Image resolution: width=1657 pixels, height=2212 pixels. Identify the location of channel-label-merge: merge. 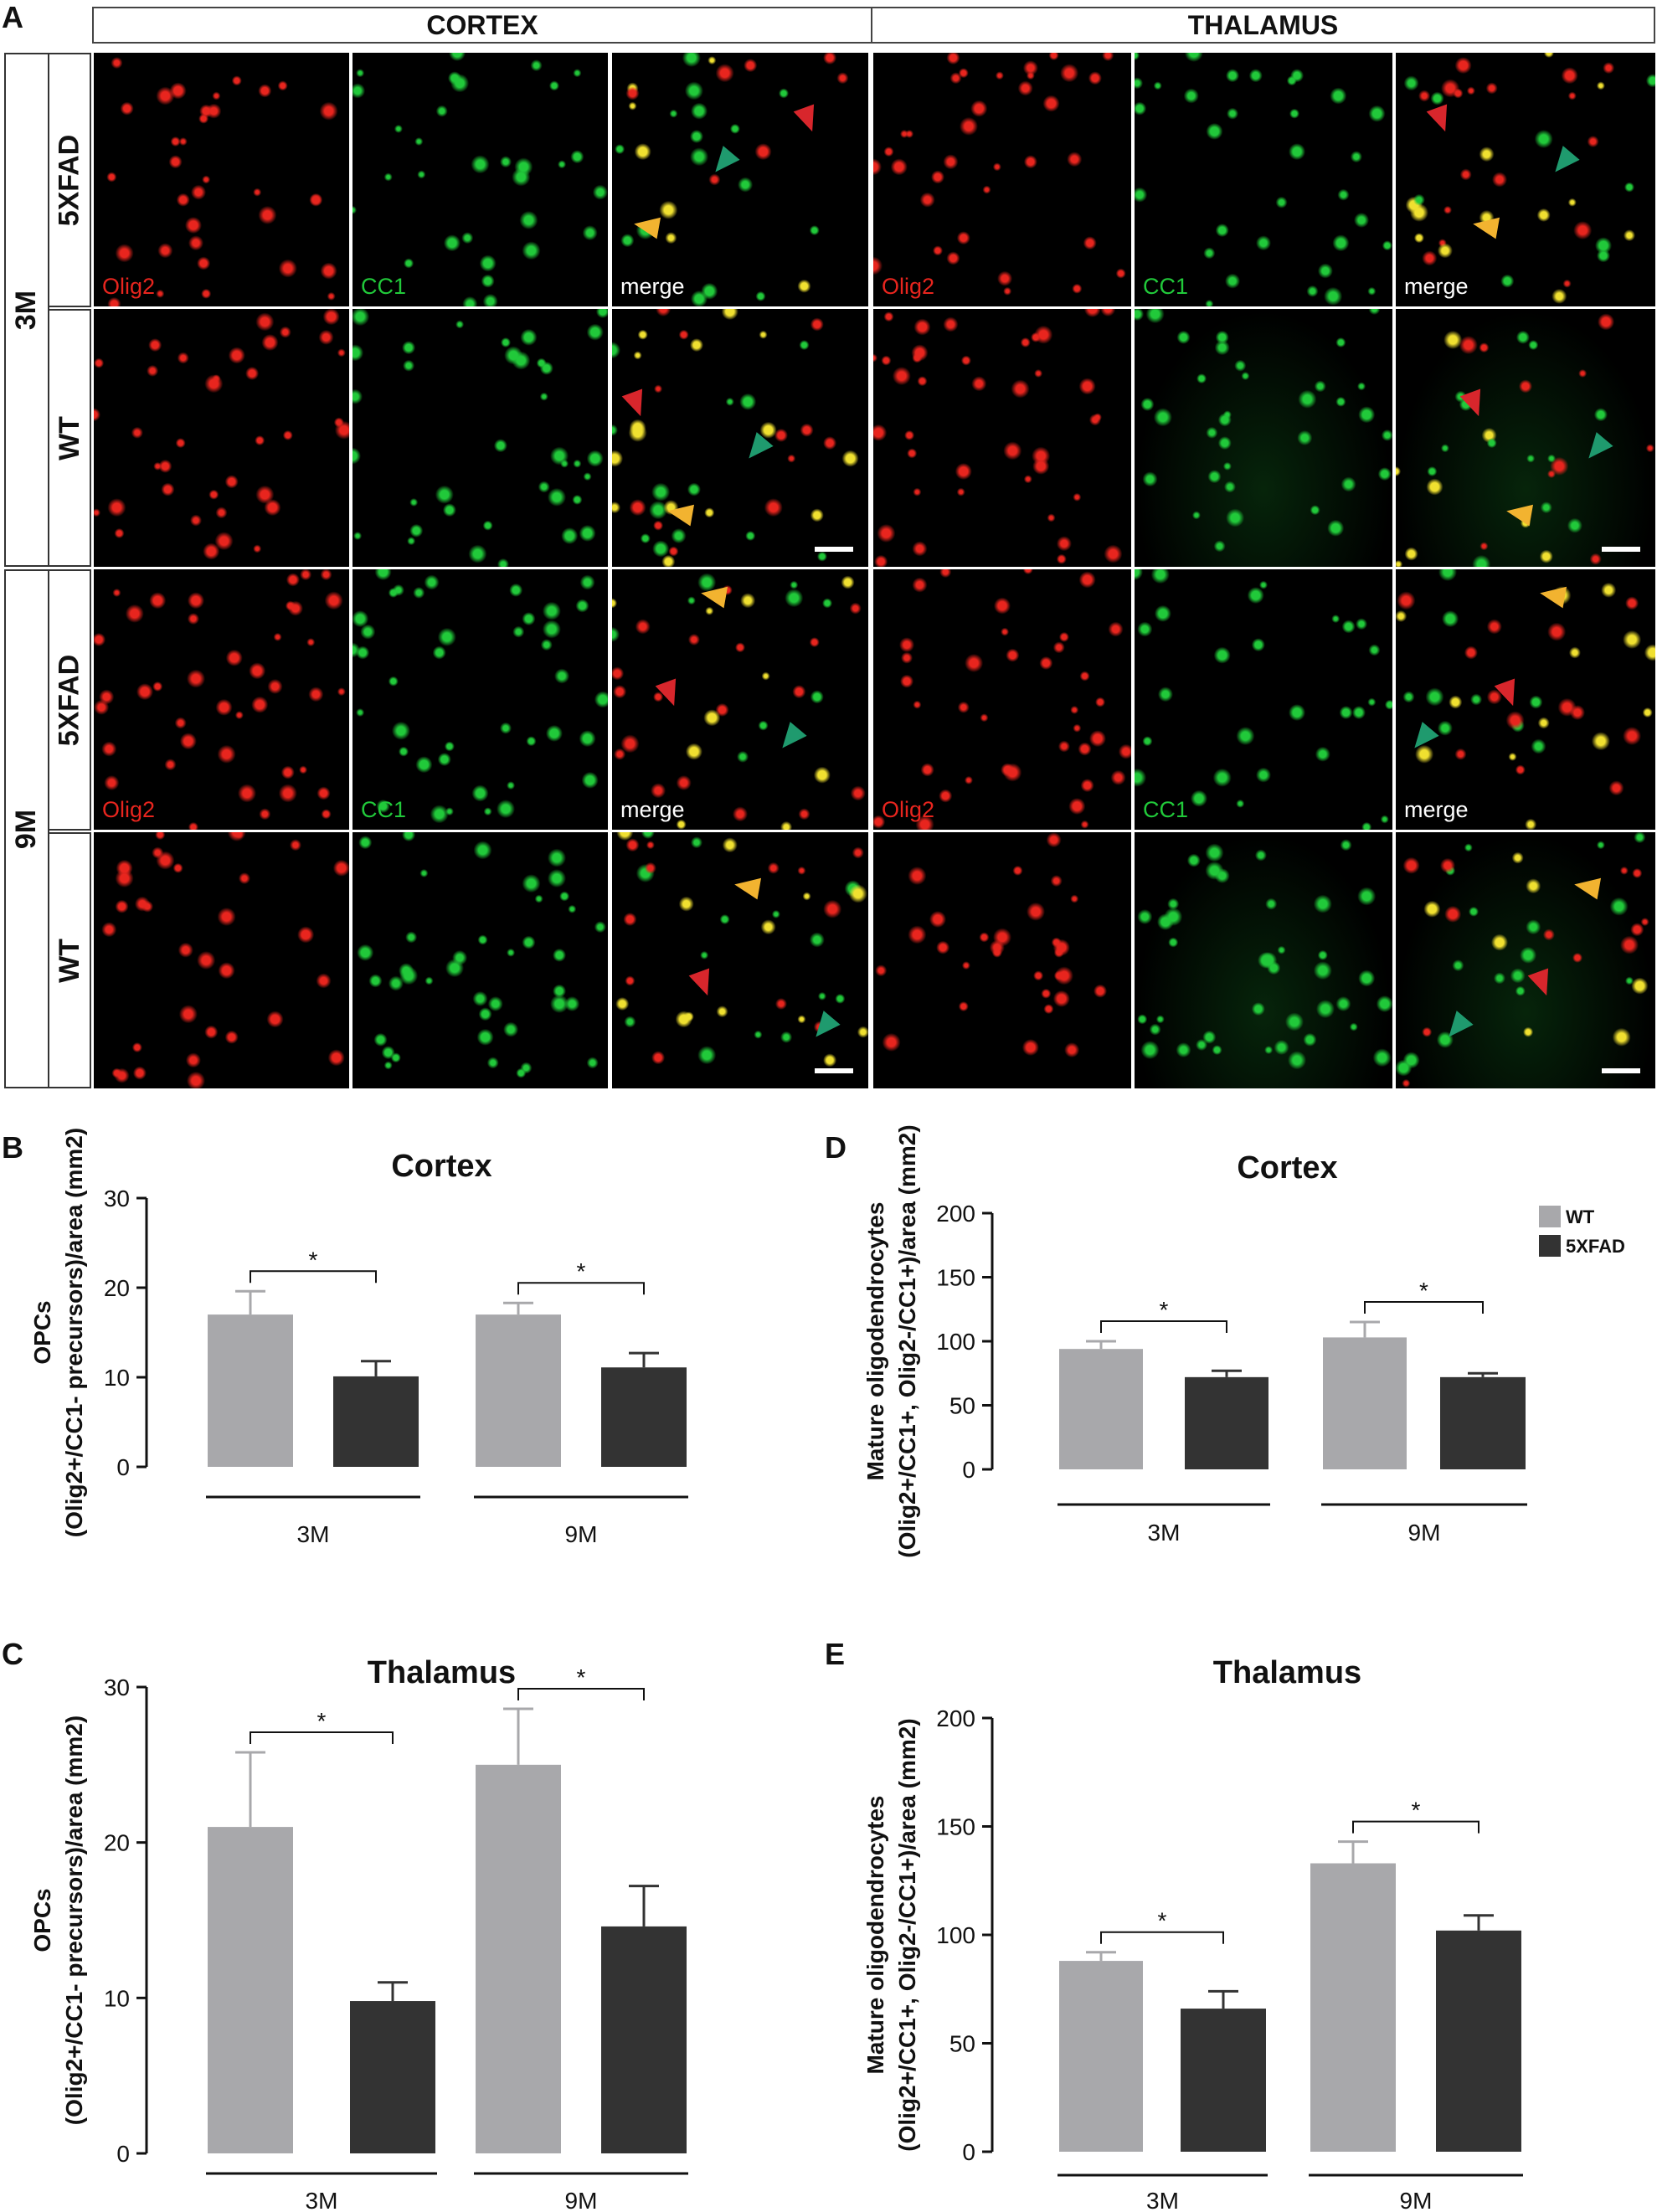
(1436, 809).